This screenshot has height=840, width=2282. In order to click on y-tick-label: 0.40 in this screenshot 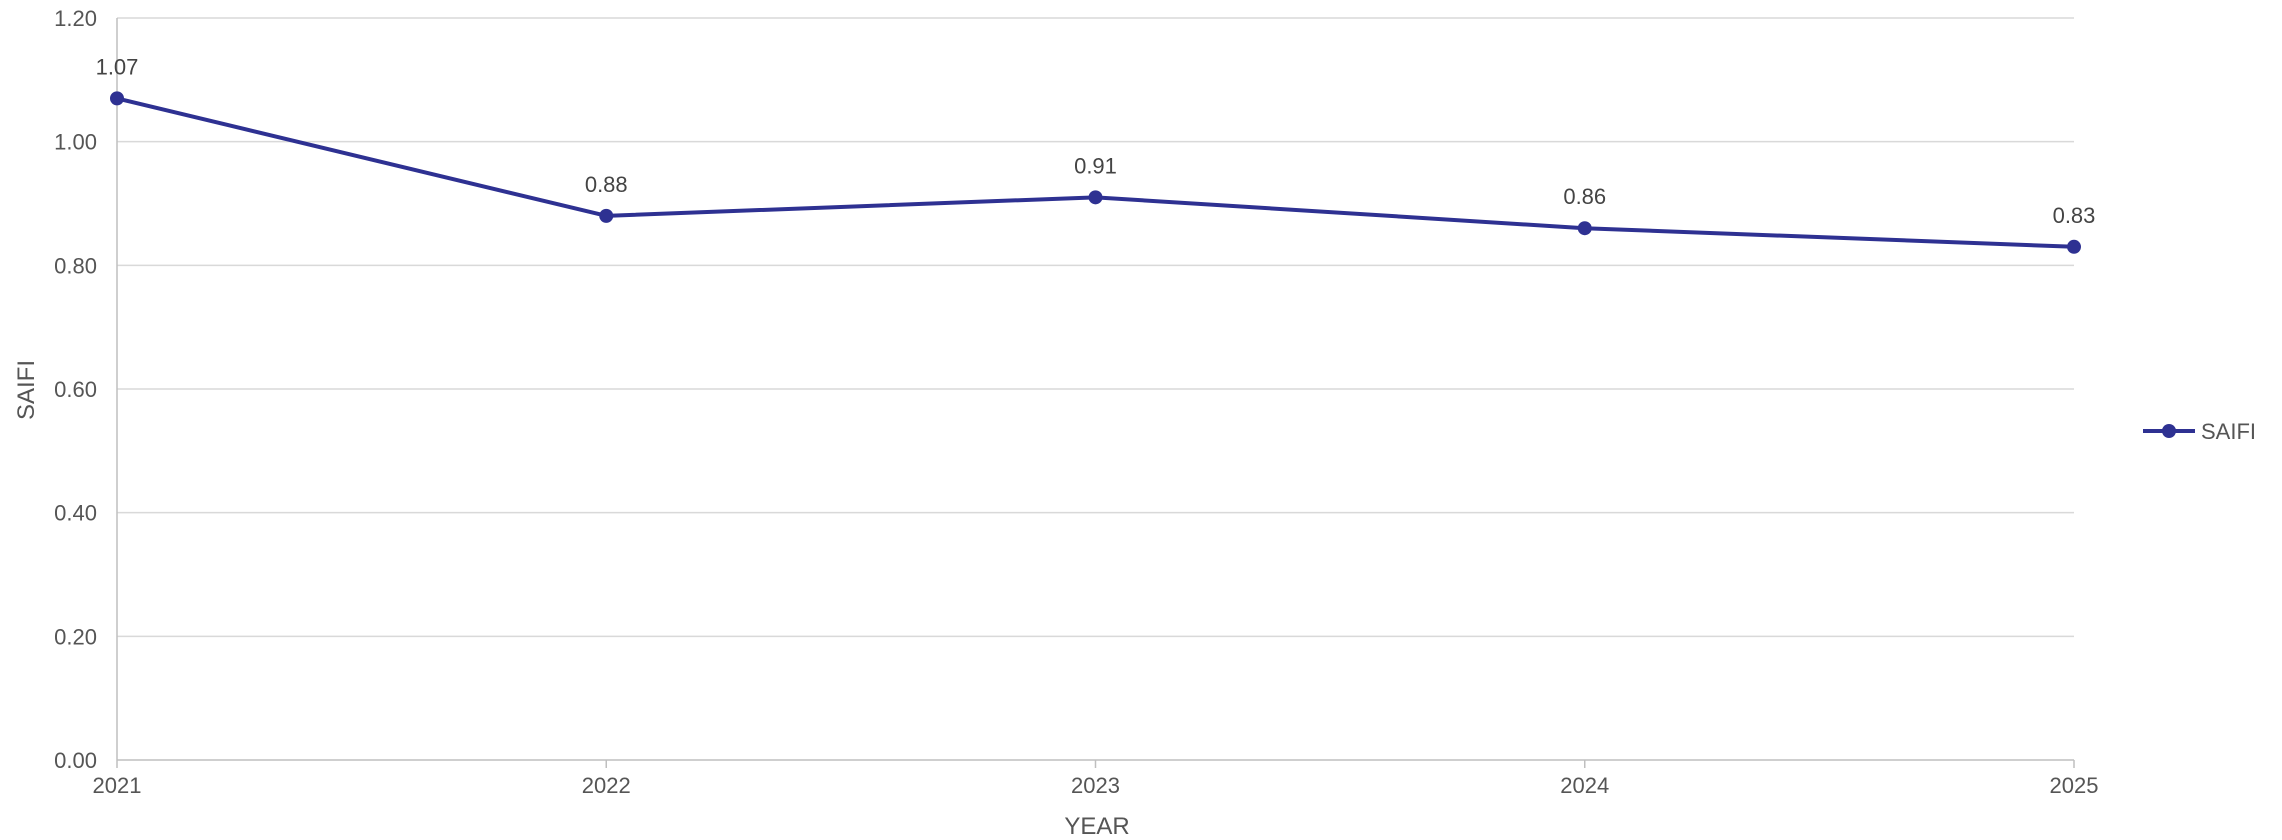, I will do `click(75, 513)`.